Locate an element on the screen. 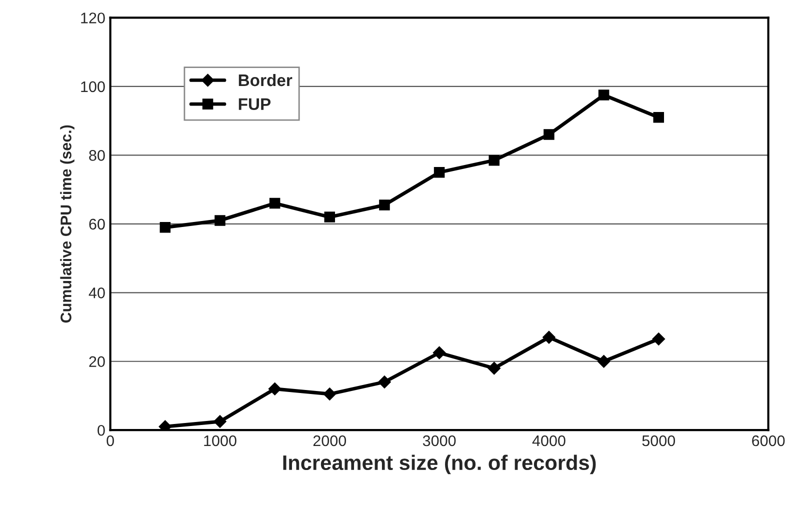  y-tick-label: 0 is located at coordinates (101, 430).